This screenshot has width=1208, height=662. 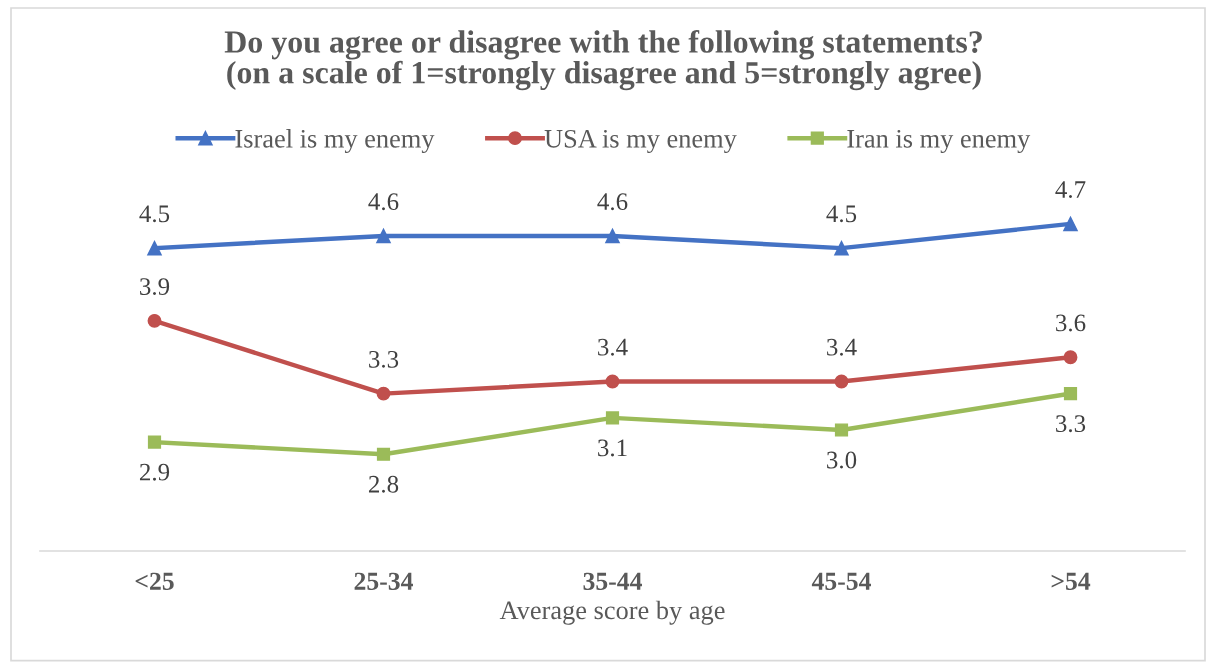 I want to click on data-label: 3.9, so click(x=155, y=287).